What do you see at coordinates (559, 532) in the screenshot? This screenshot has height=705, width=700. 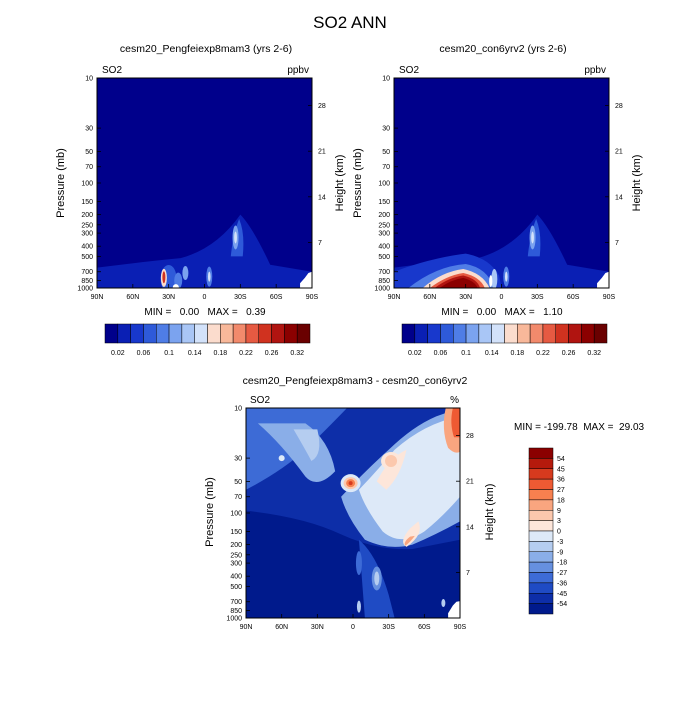 I see `colorbar-label: 0` at bounding box center [559, 532].